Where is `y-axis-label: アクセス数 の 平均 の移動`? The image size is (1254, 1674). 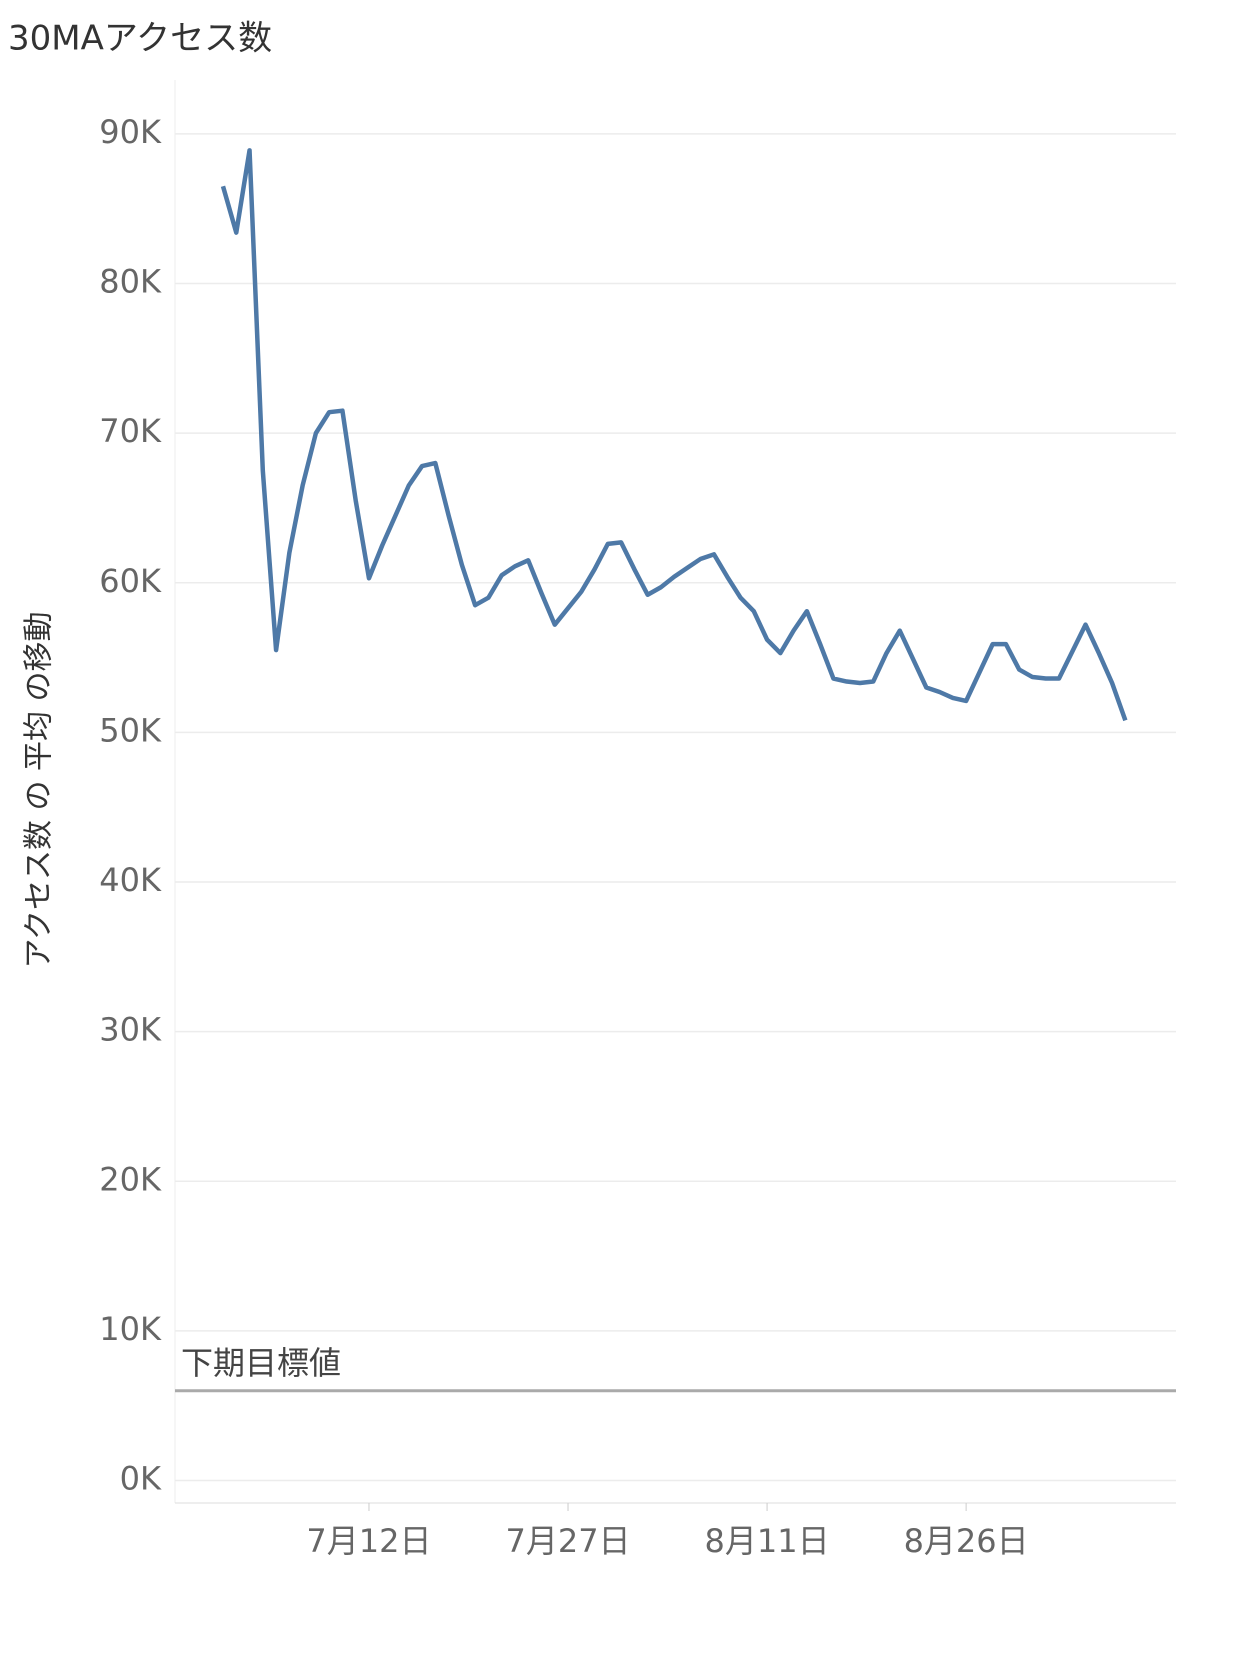
y-axis-label: アクセス数 の 平均 の移動 is located at coordinates (39, 789).